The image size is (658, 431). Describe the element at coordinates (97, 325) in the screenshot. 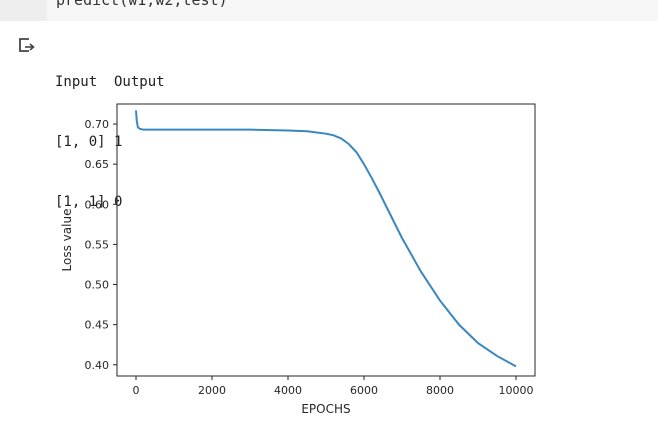

I see `y-tick-label: 0.45` at that location.